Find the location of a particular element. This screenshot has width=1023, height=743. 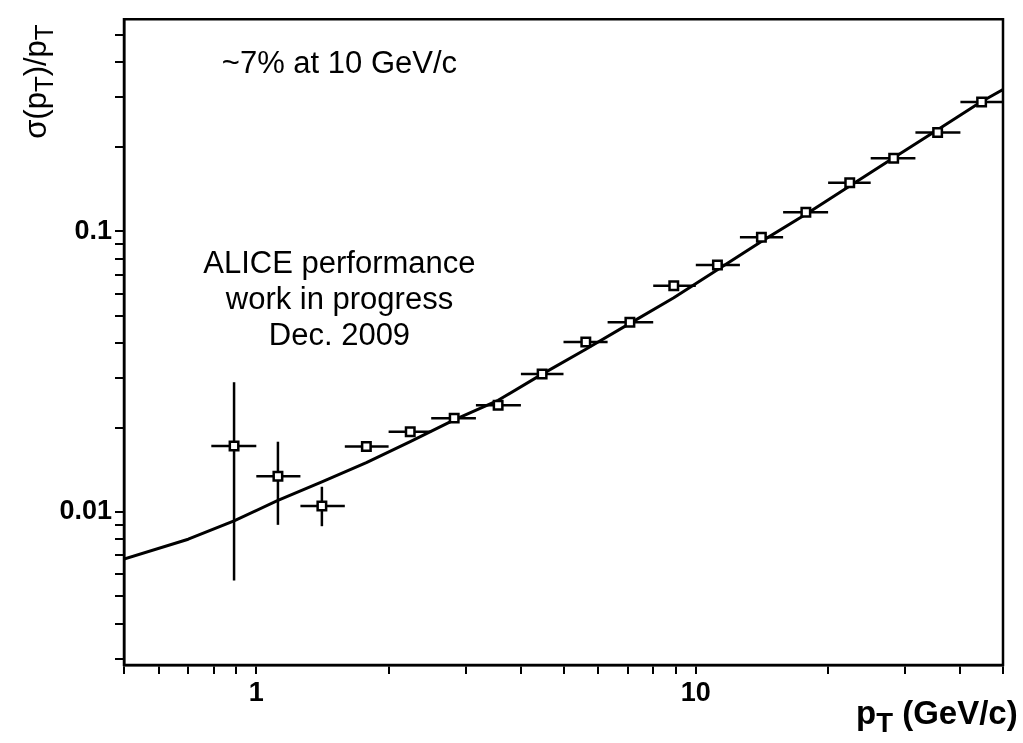

annotation: ~7% at 10 GeV/c is located at coordinates (339, 63).